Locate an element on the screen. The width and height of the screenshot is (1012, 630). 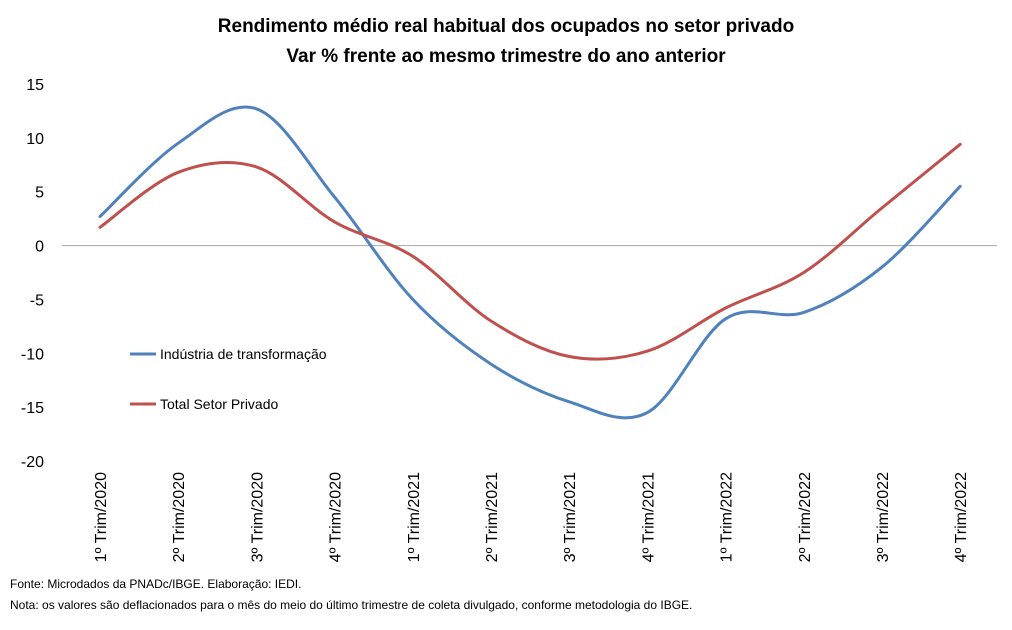
y-axis-ticks: 15 10 5 0 -5 -10 -15 -20 is located at coordinates (32, 274).